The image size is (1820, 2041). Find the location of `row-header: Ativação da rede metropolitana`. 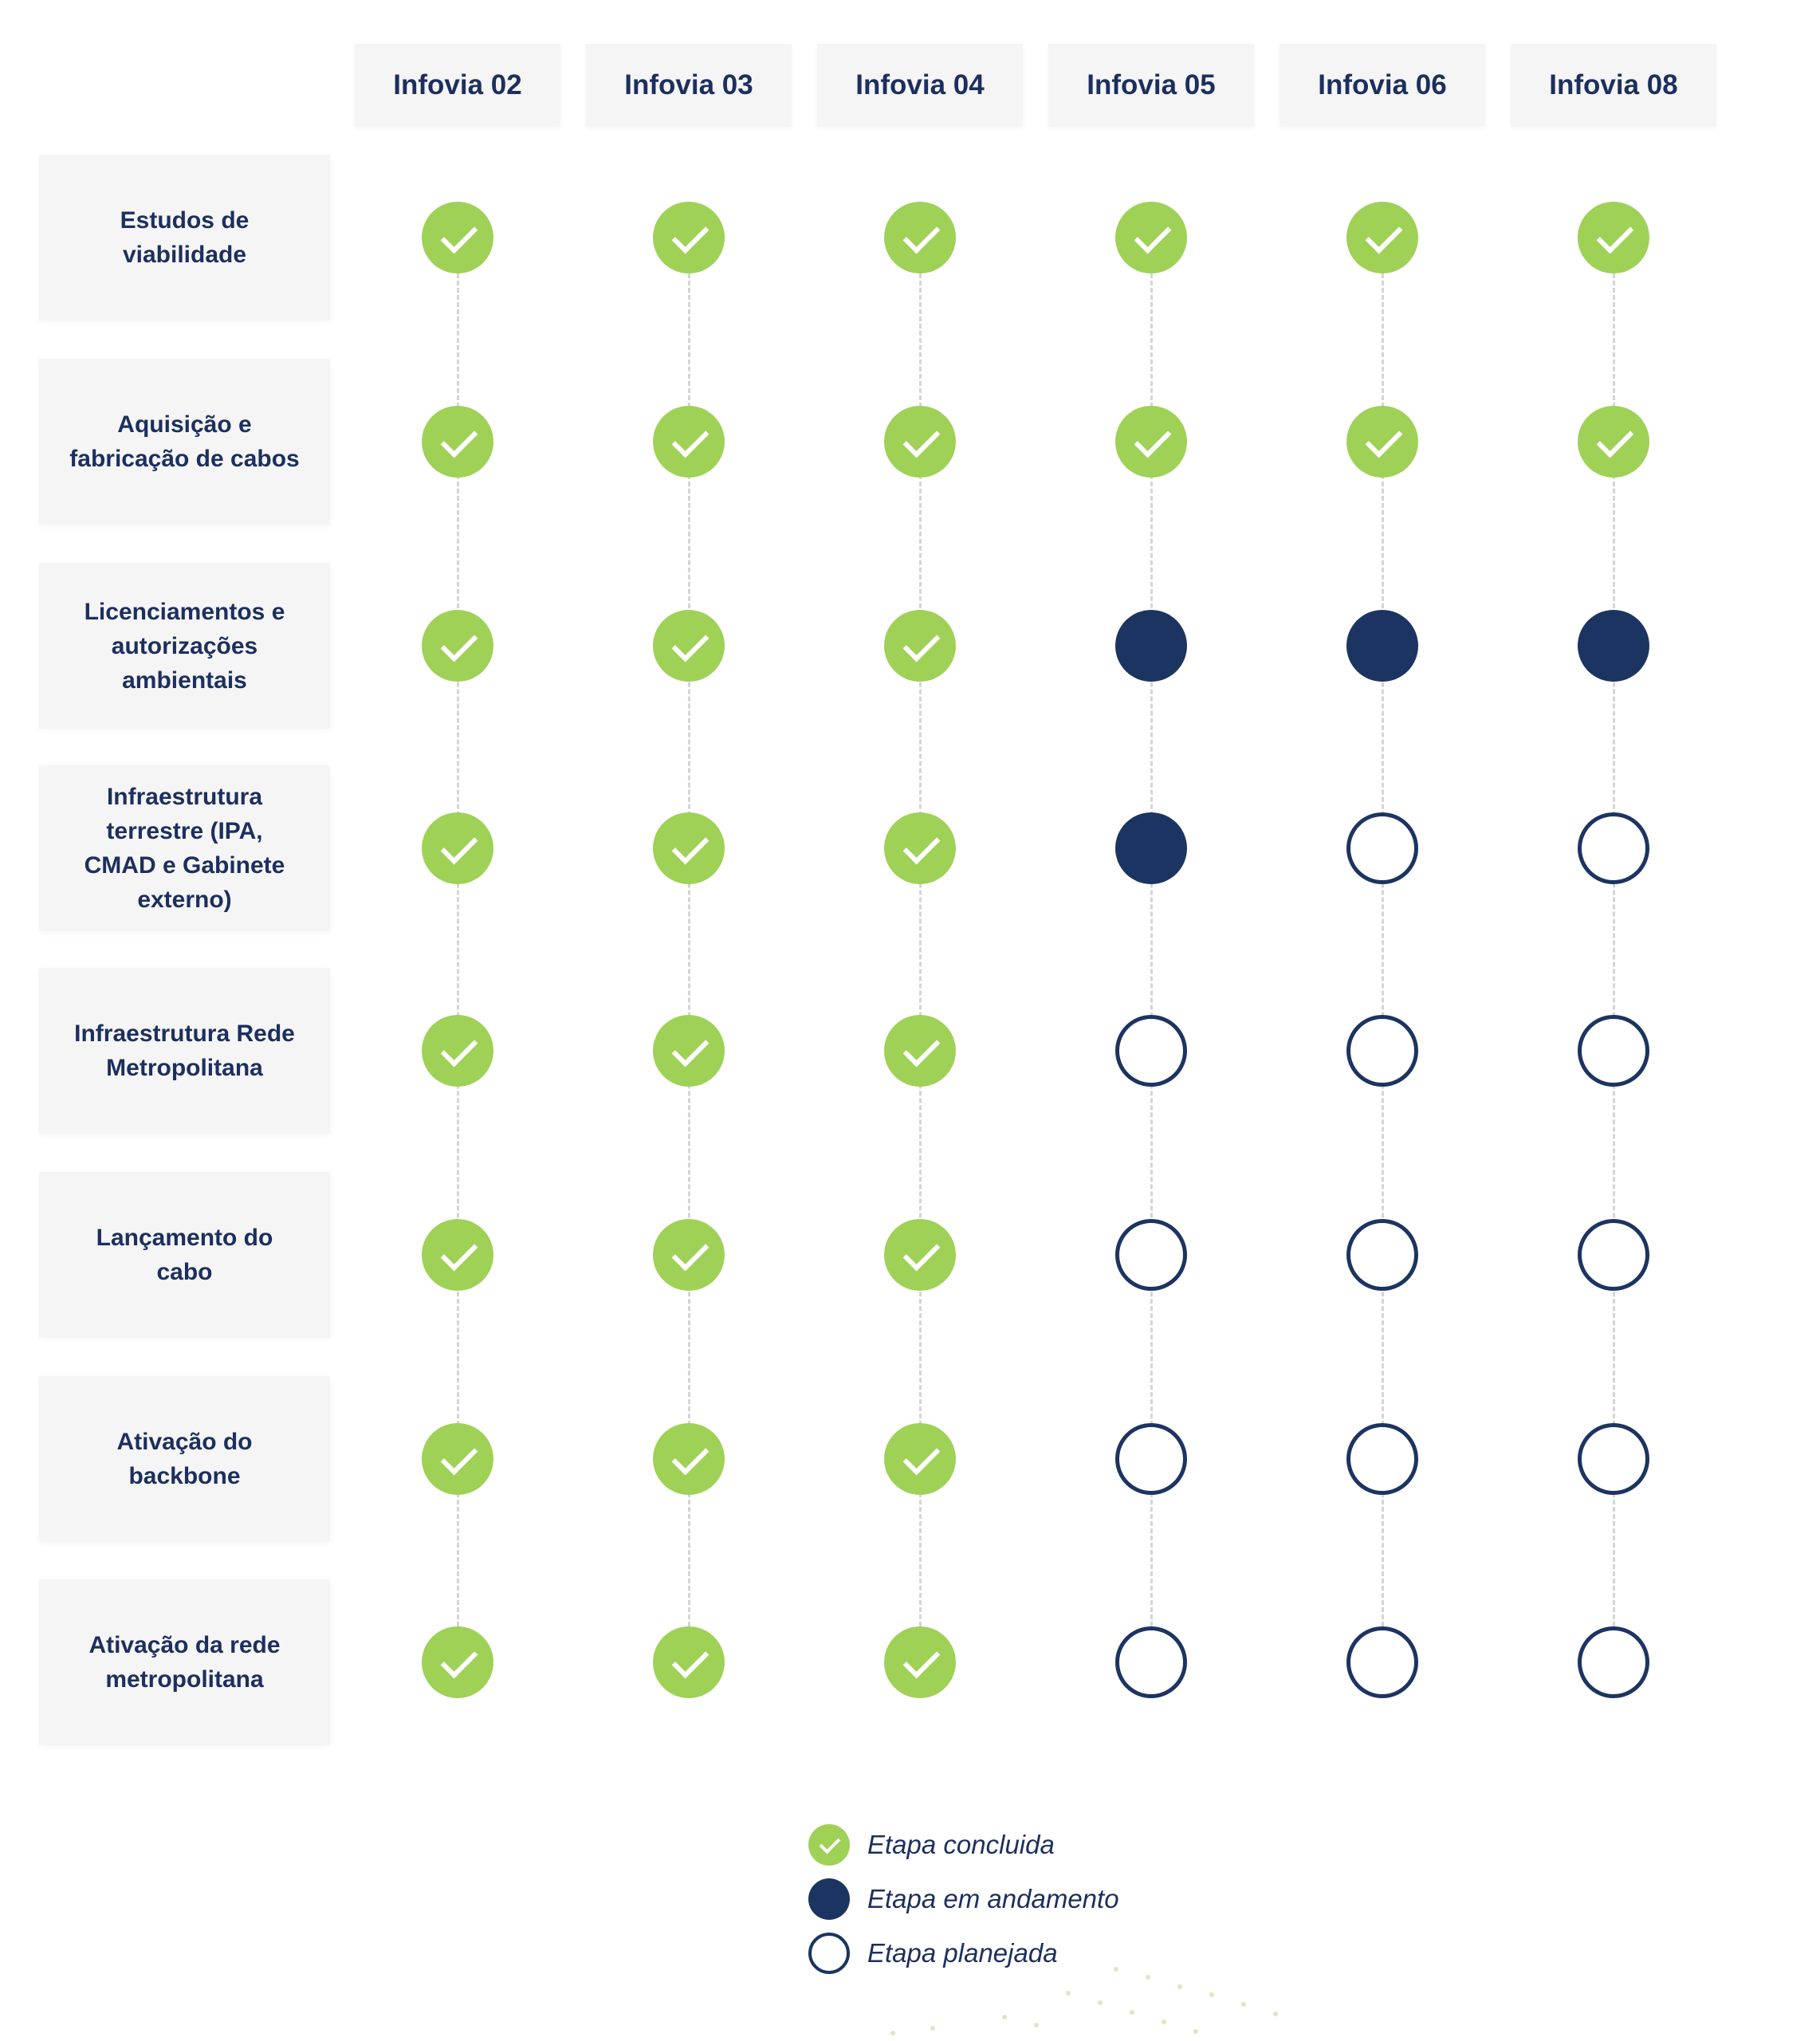

row-header: Ativação da rede metropolitana is located at coordinates (184, 1662).